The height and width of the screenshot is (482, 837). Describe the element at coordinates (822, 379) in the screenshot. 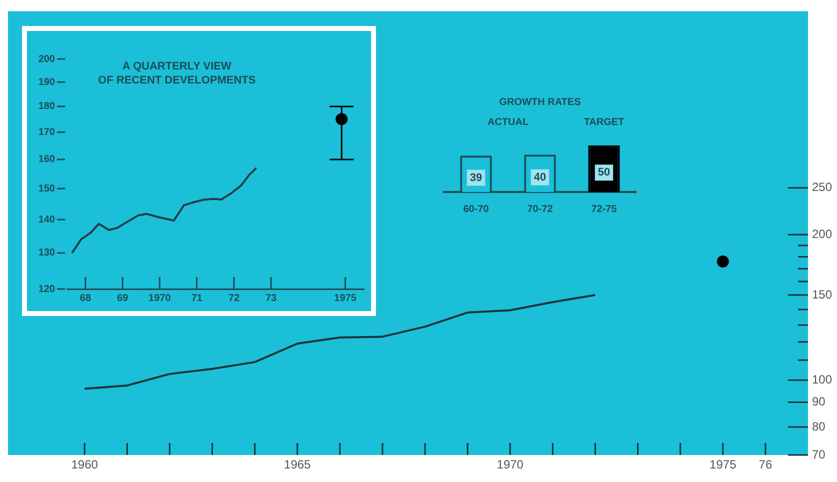

I see `y-tick-label: 100` at that location.